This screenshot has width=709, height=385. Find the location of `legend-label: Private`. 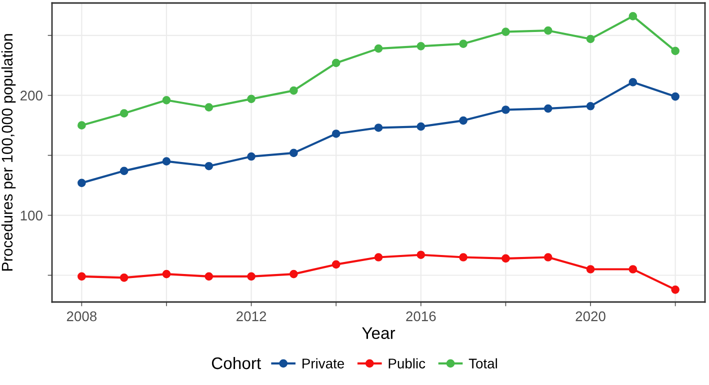

legend-label: Private is located at coordinates (323, 363).